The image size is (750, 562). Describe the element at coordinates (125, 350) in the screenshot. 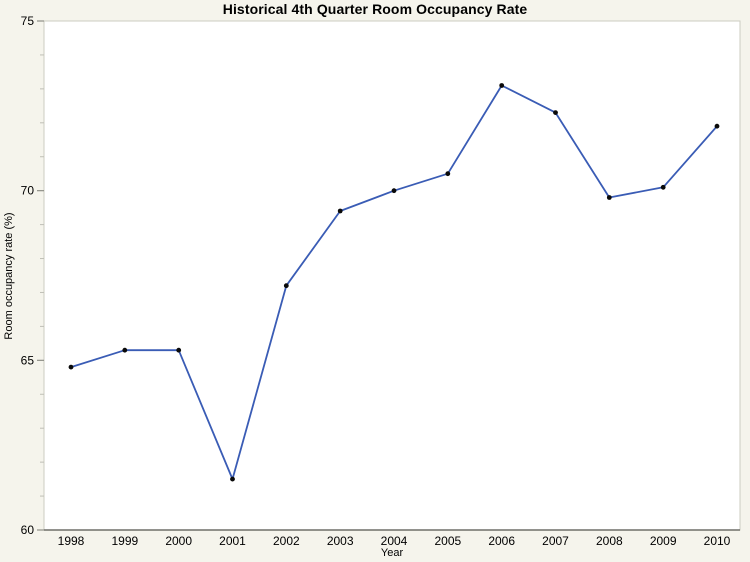

I see `data-point-1999` at that location.